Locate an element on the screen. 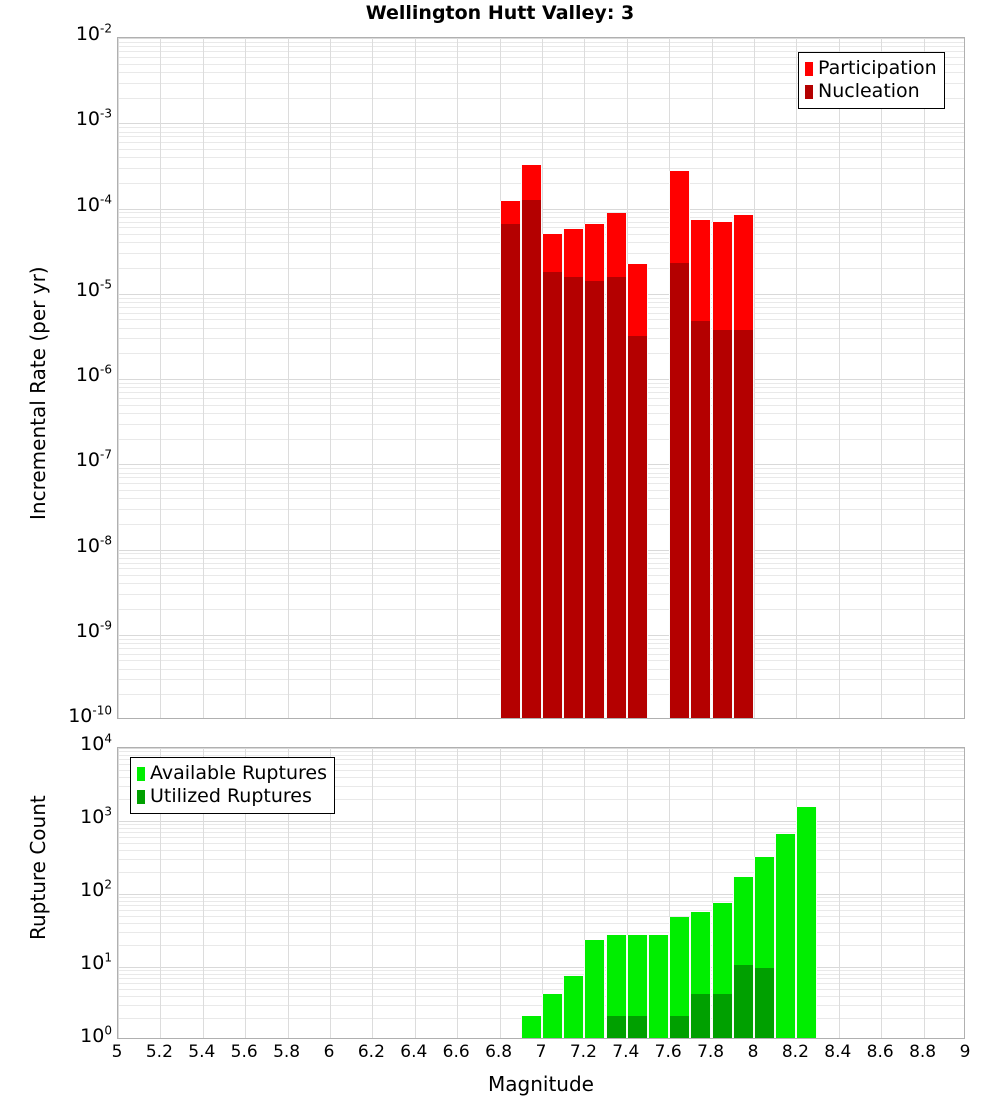 The width and height of the screenshot is (1000, 1100). y-tick-label: 10⁻⁵ is located at coordinates (93, 289).